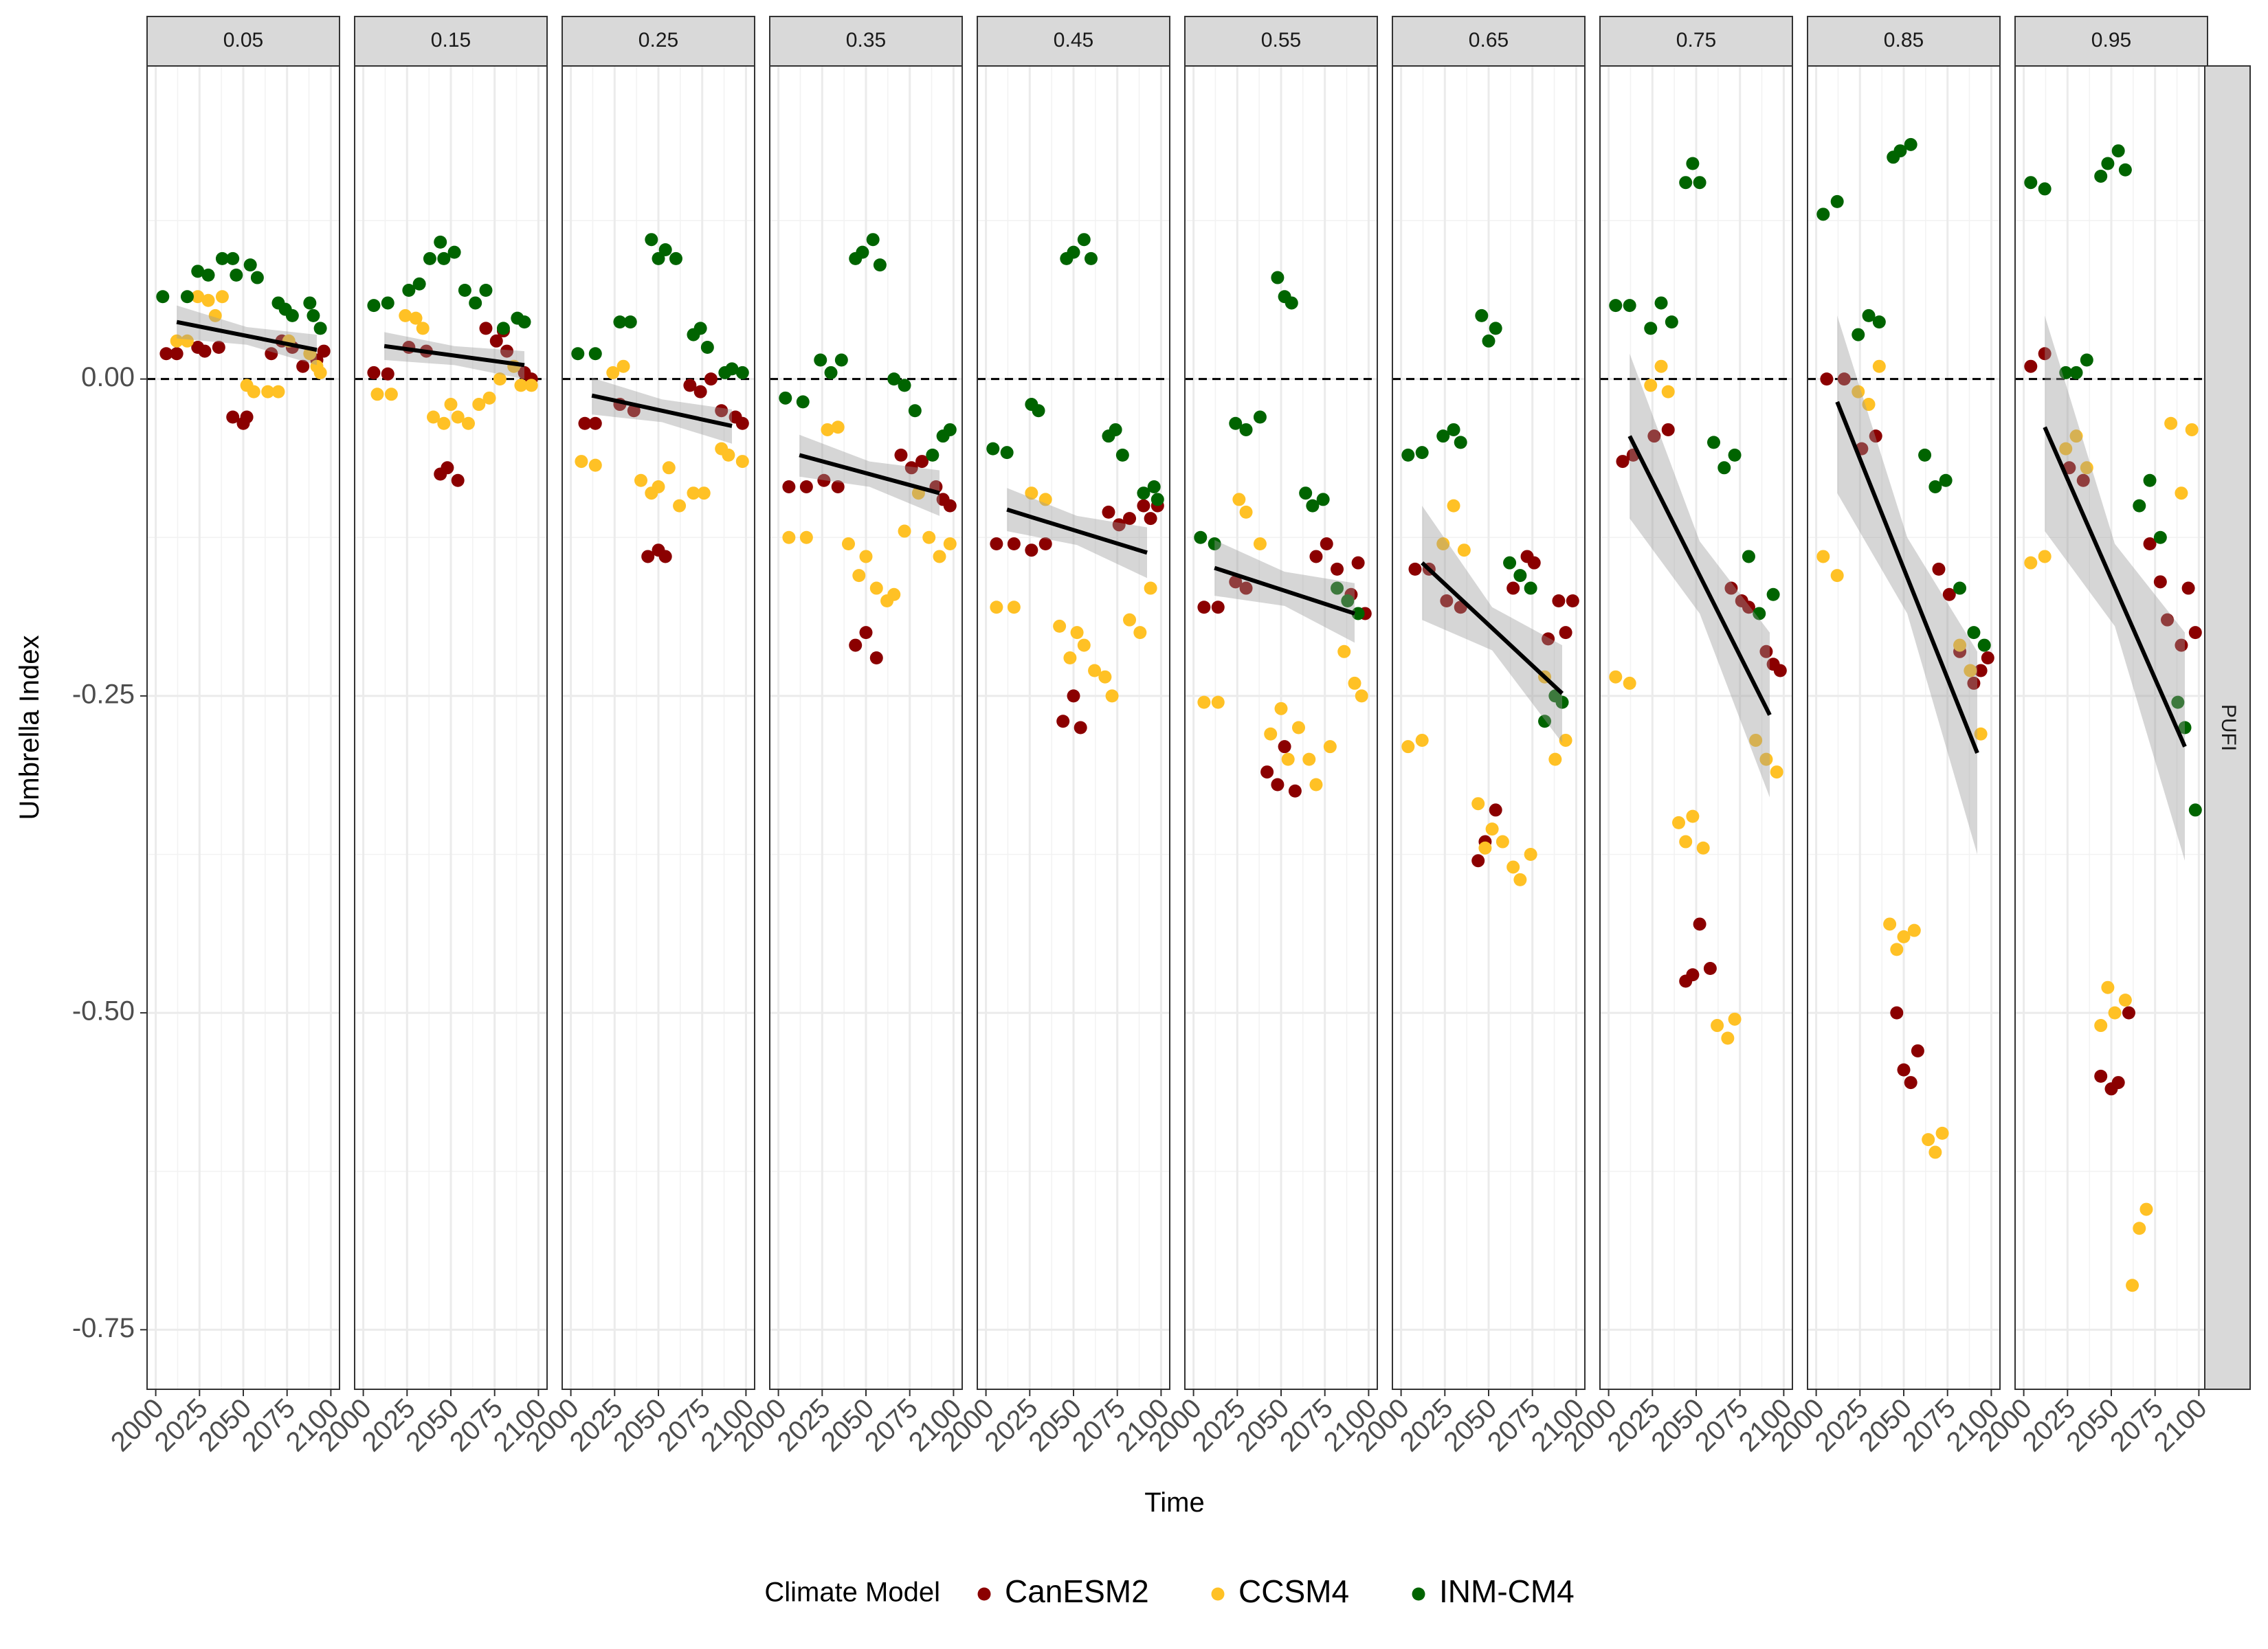 This screenshot has width=2268, height=1649. I want to click on series-CanESM2, so click(1702, 706).